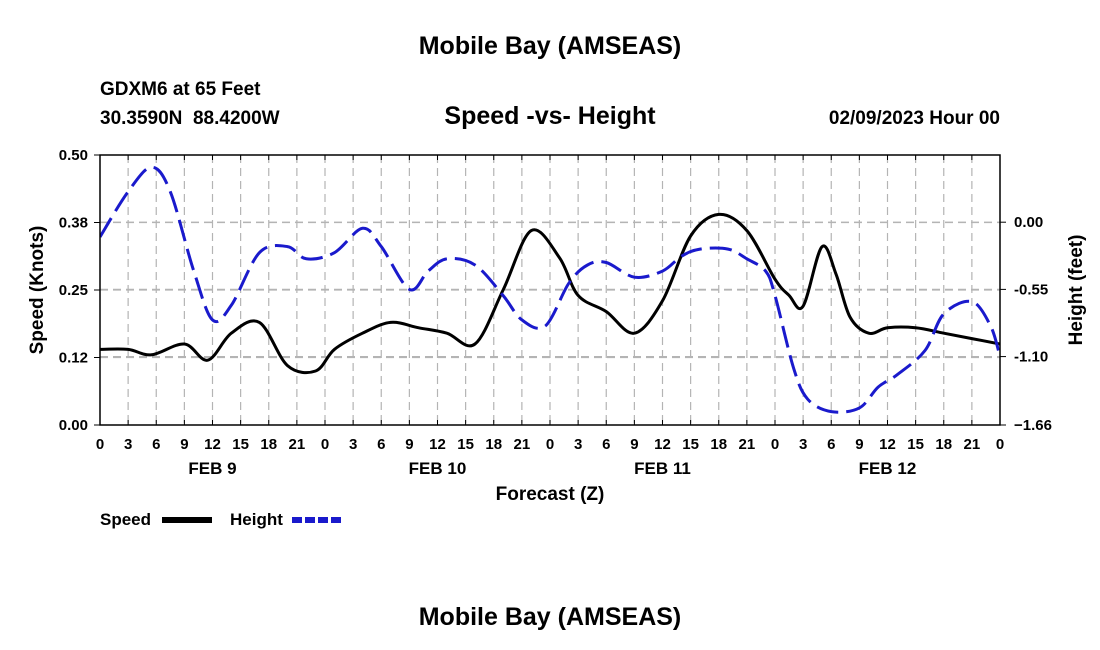 This screenshot has height=650, width=1100. Describe the element at coordinates (1033, 425) in the screenshot. I see `y2-tick-label: −1.66` at that location.